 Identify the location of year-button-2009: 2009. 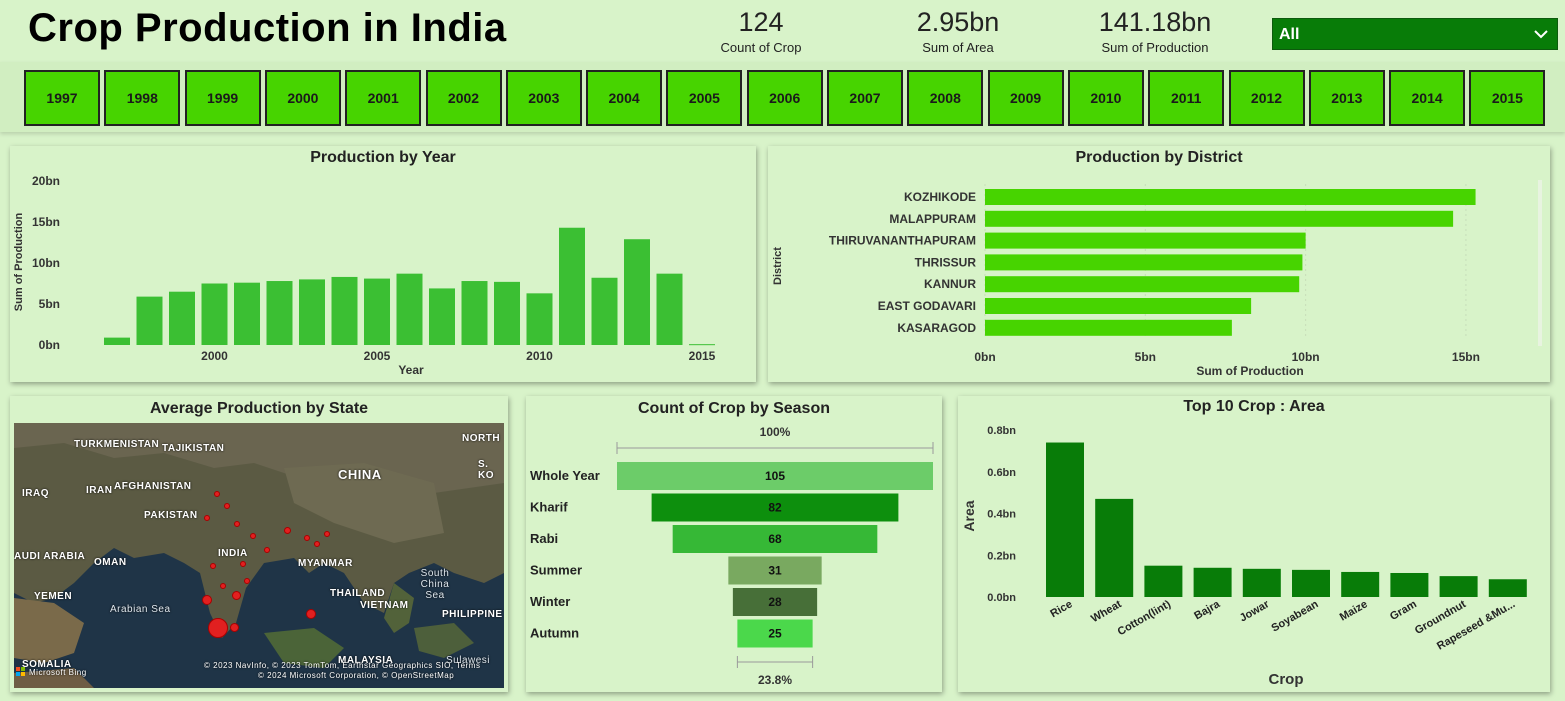
(1025, 98).